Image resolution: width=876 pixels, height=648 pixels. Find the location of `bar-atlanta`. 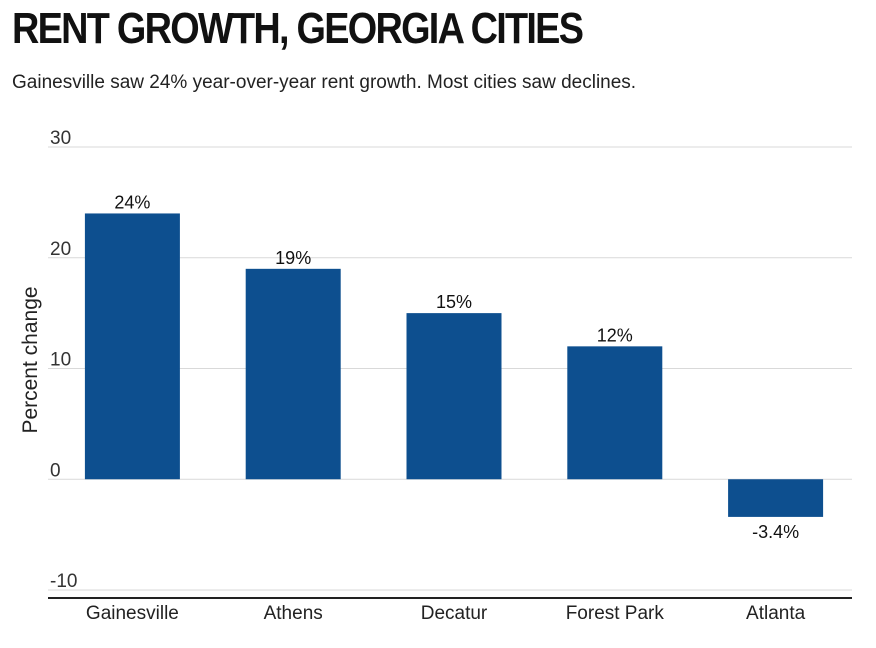

bar-atlanta is located at coordinates (776, 498).